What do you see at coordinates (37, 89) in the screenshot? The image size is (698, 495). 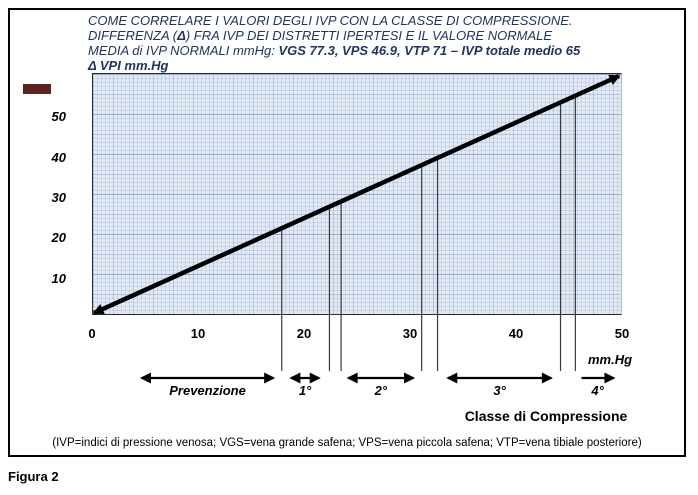 I see `legend-color-swatch` at bounding box center [37, 89].